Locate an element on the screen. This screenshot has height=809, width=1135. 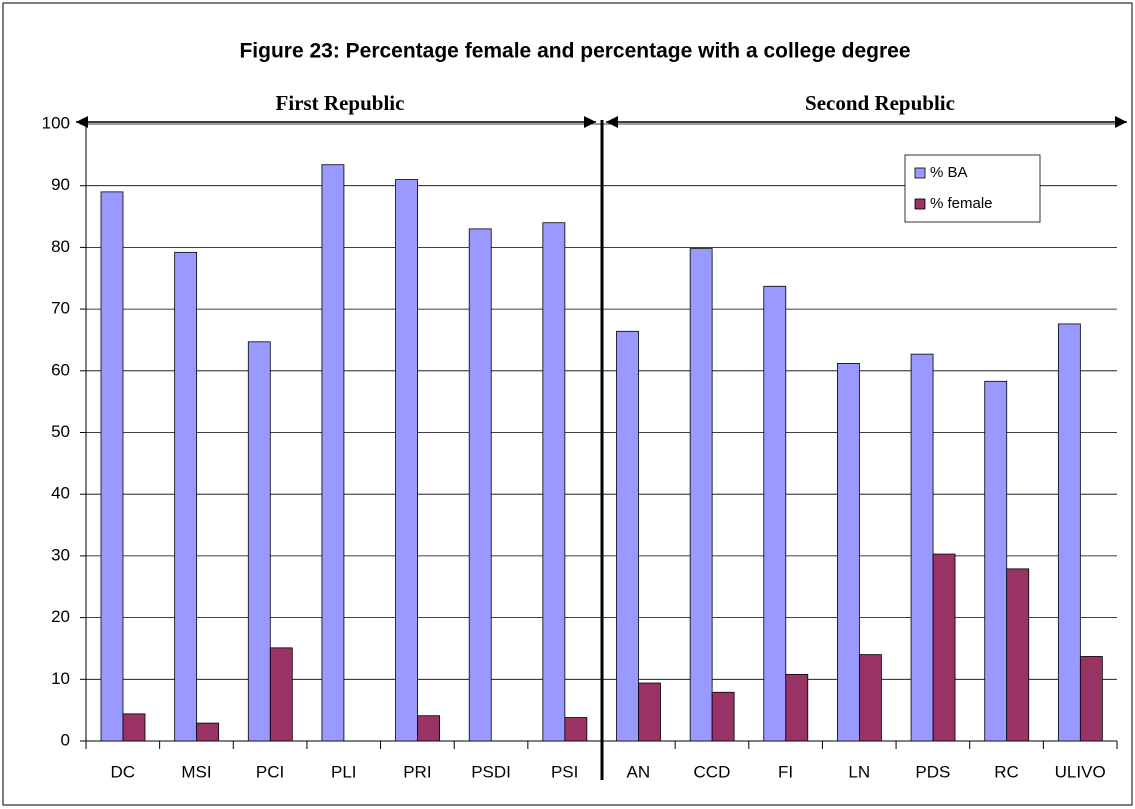
x-tick-label: DC is located at coordinates (123, 771).